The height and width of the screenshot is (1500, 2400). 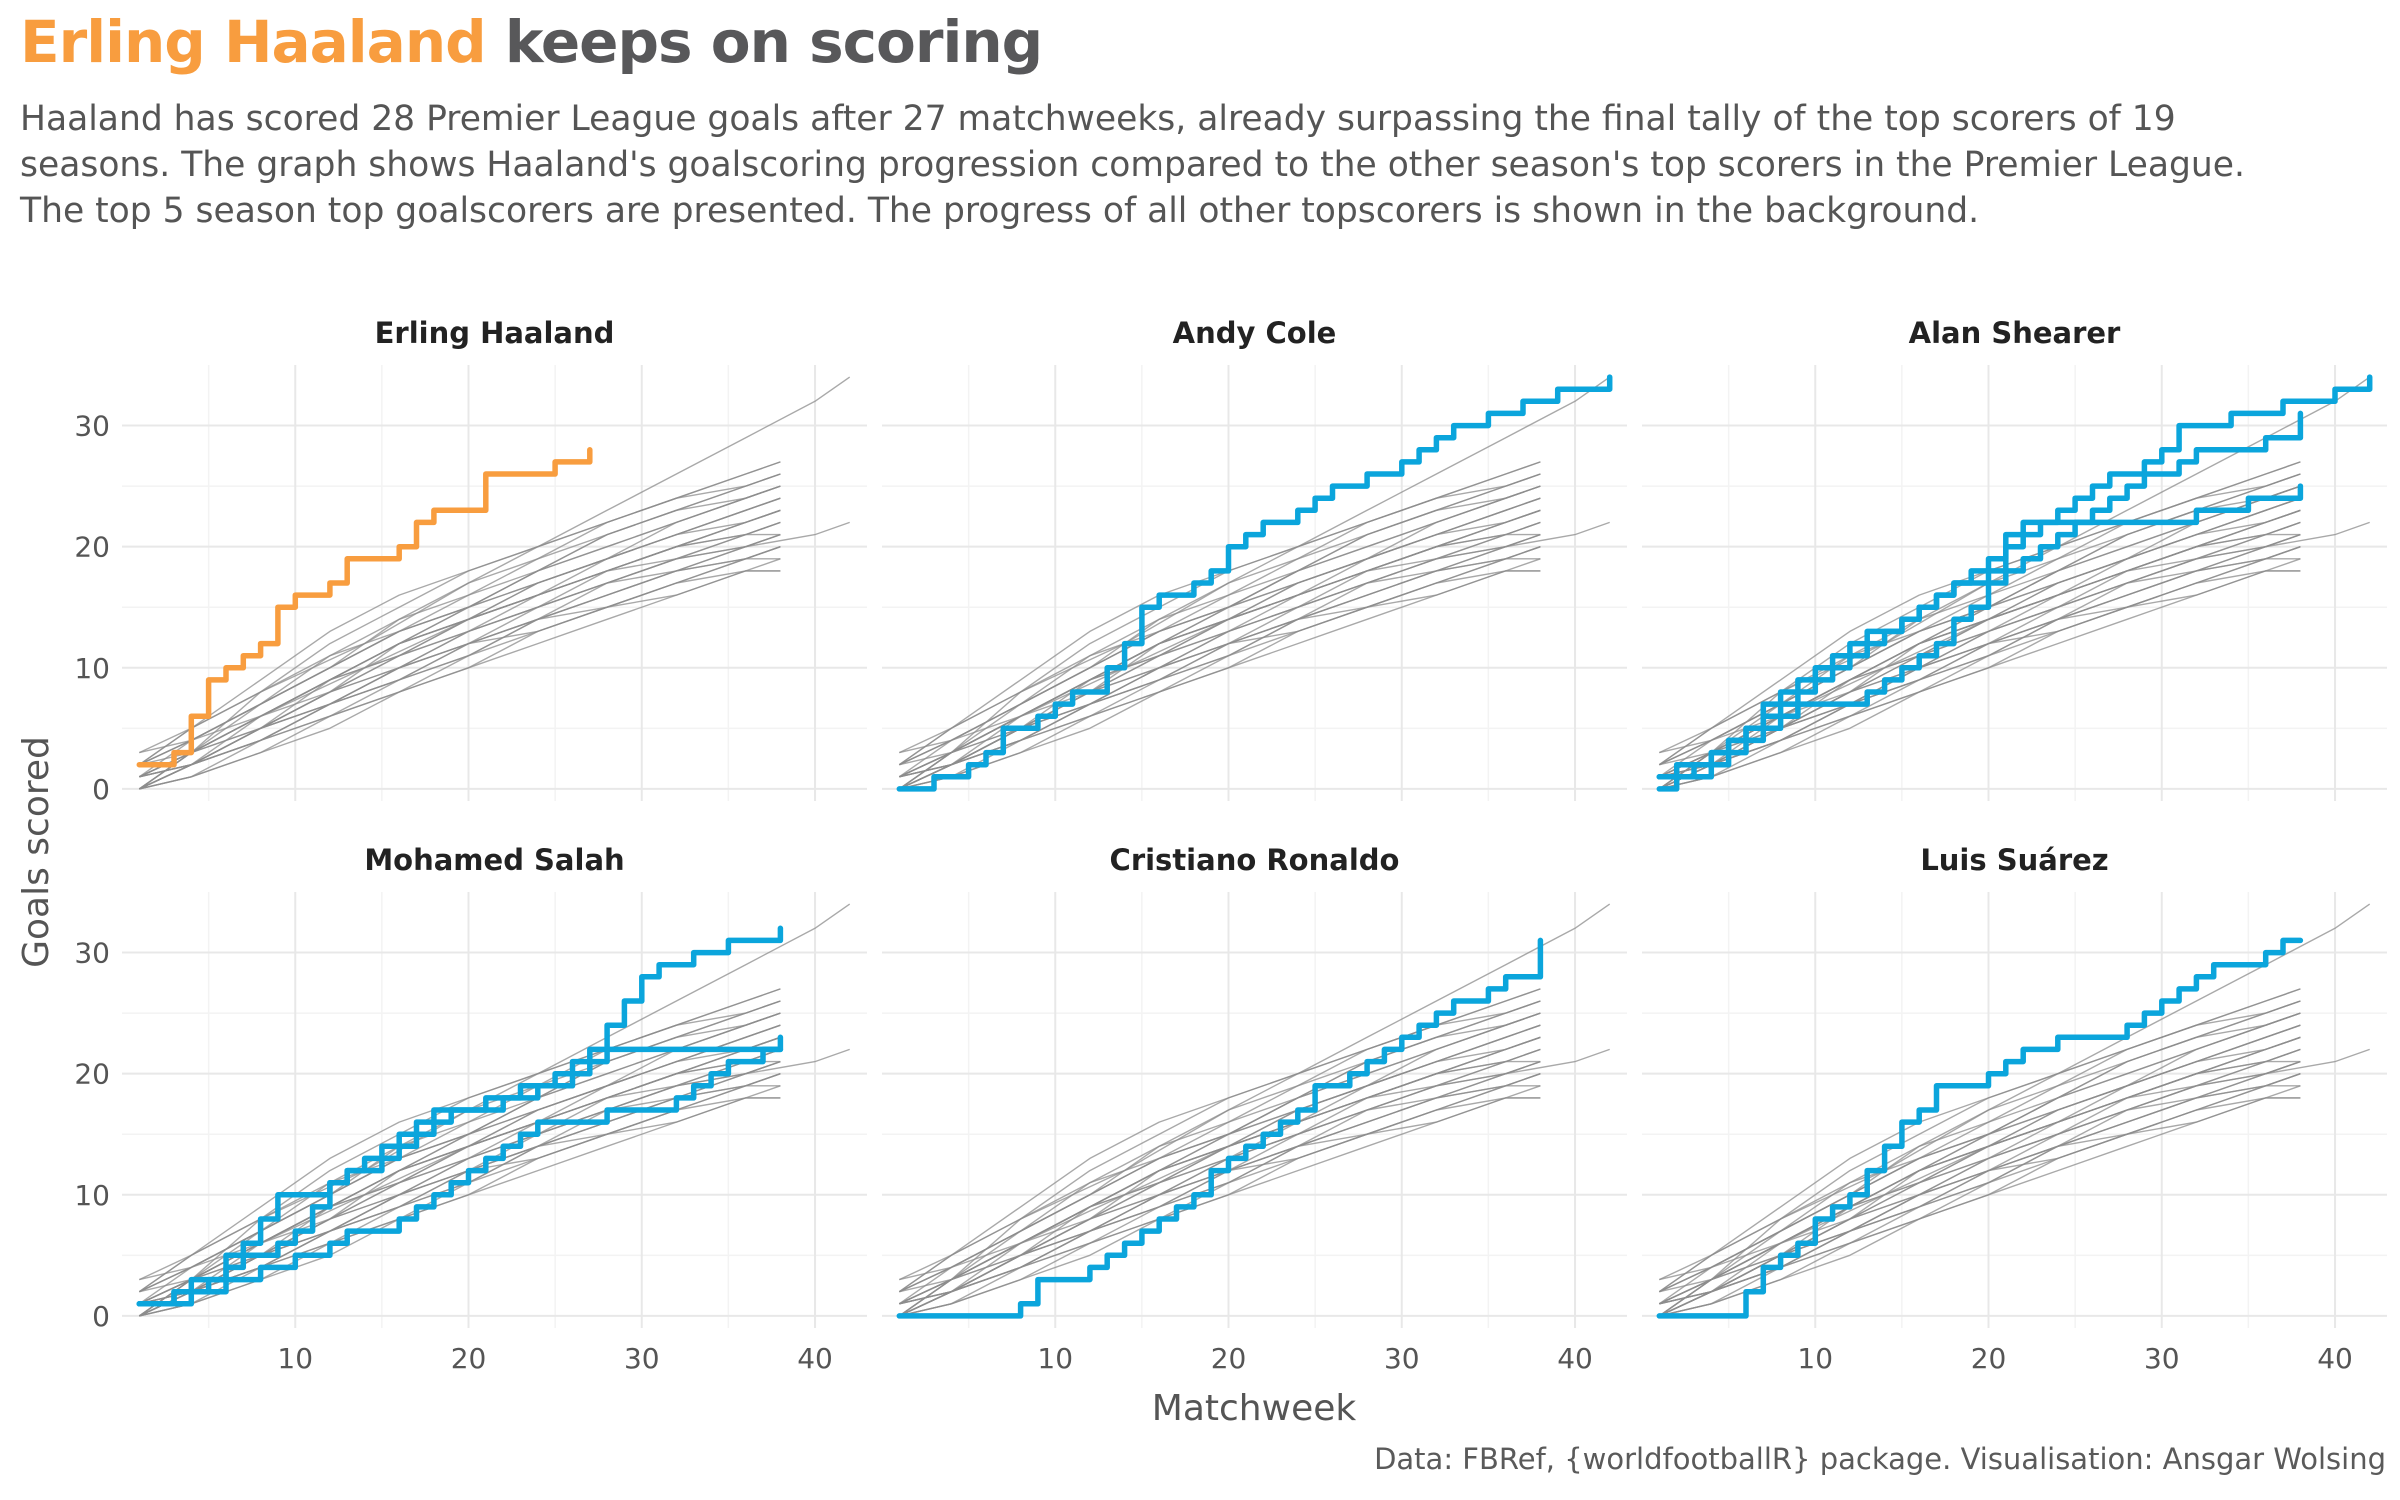 I want to click on panel-3: Alan Shearer, so click(x=2014, y=558).